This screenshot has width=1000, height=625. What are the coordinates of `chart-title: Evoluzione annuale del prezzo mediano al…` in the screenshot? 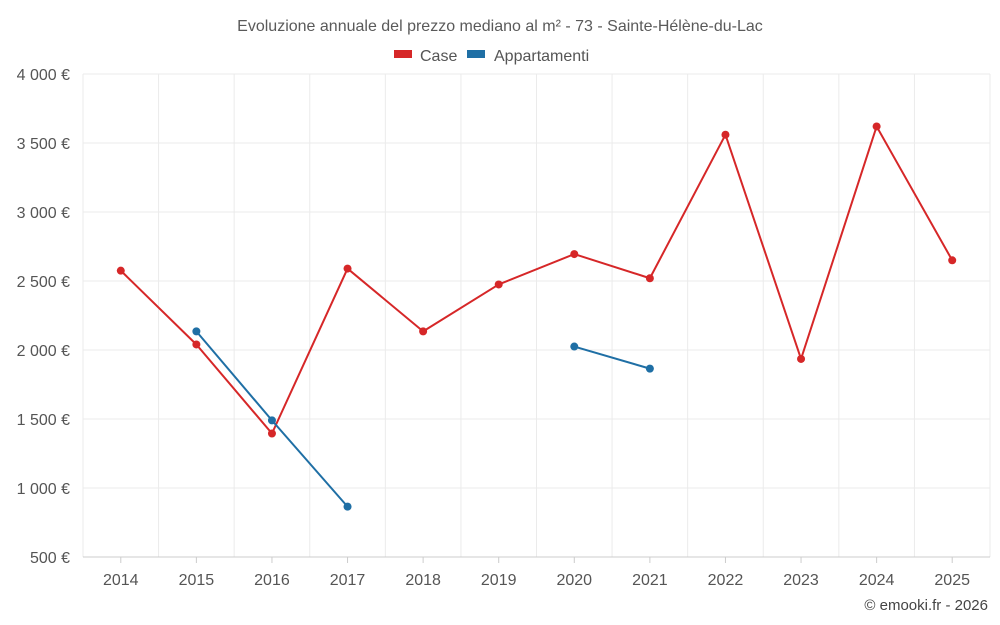 It's located at (500, 26).